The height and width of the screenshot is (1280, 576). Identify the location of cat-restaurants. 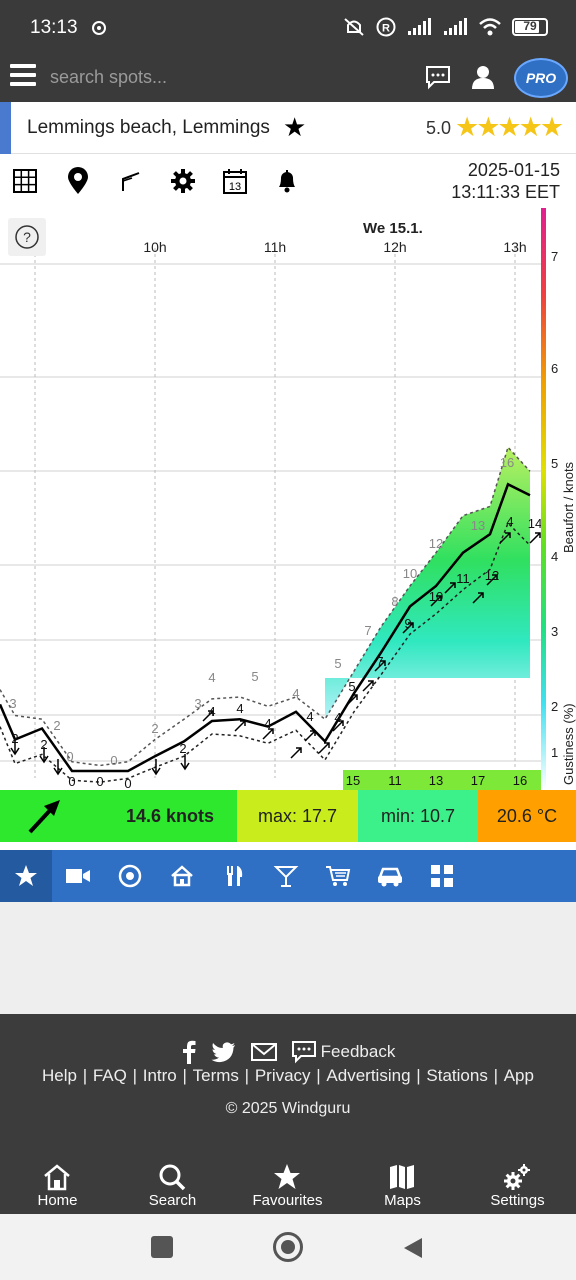
(234, 876).